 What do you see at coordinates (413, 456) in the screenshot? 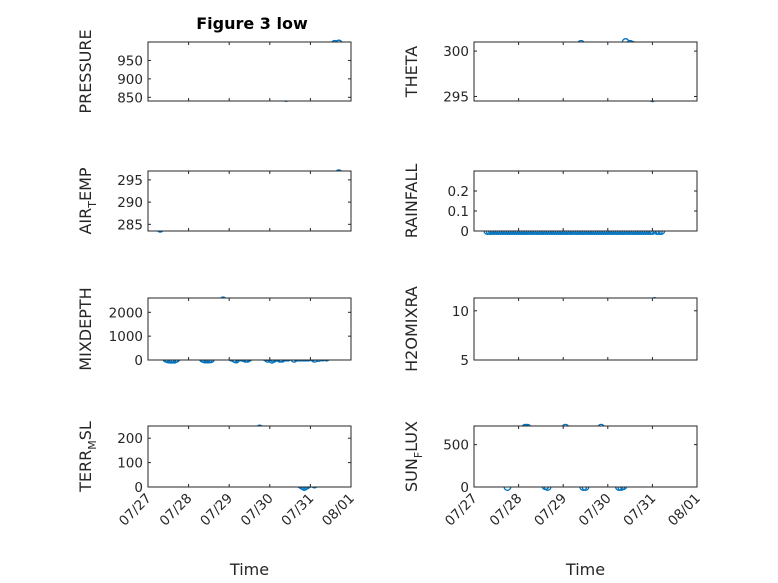
I see `y-axis-label: SUNFLUX` at bounding box center [413, 456].